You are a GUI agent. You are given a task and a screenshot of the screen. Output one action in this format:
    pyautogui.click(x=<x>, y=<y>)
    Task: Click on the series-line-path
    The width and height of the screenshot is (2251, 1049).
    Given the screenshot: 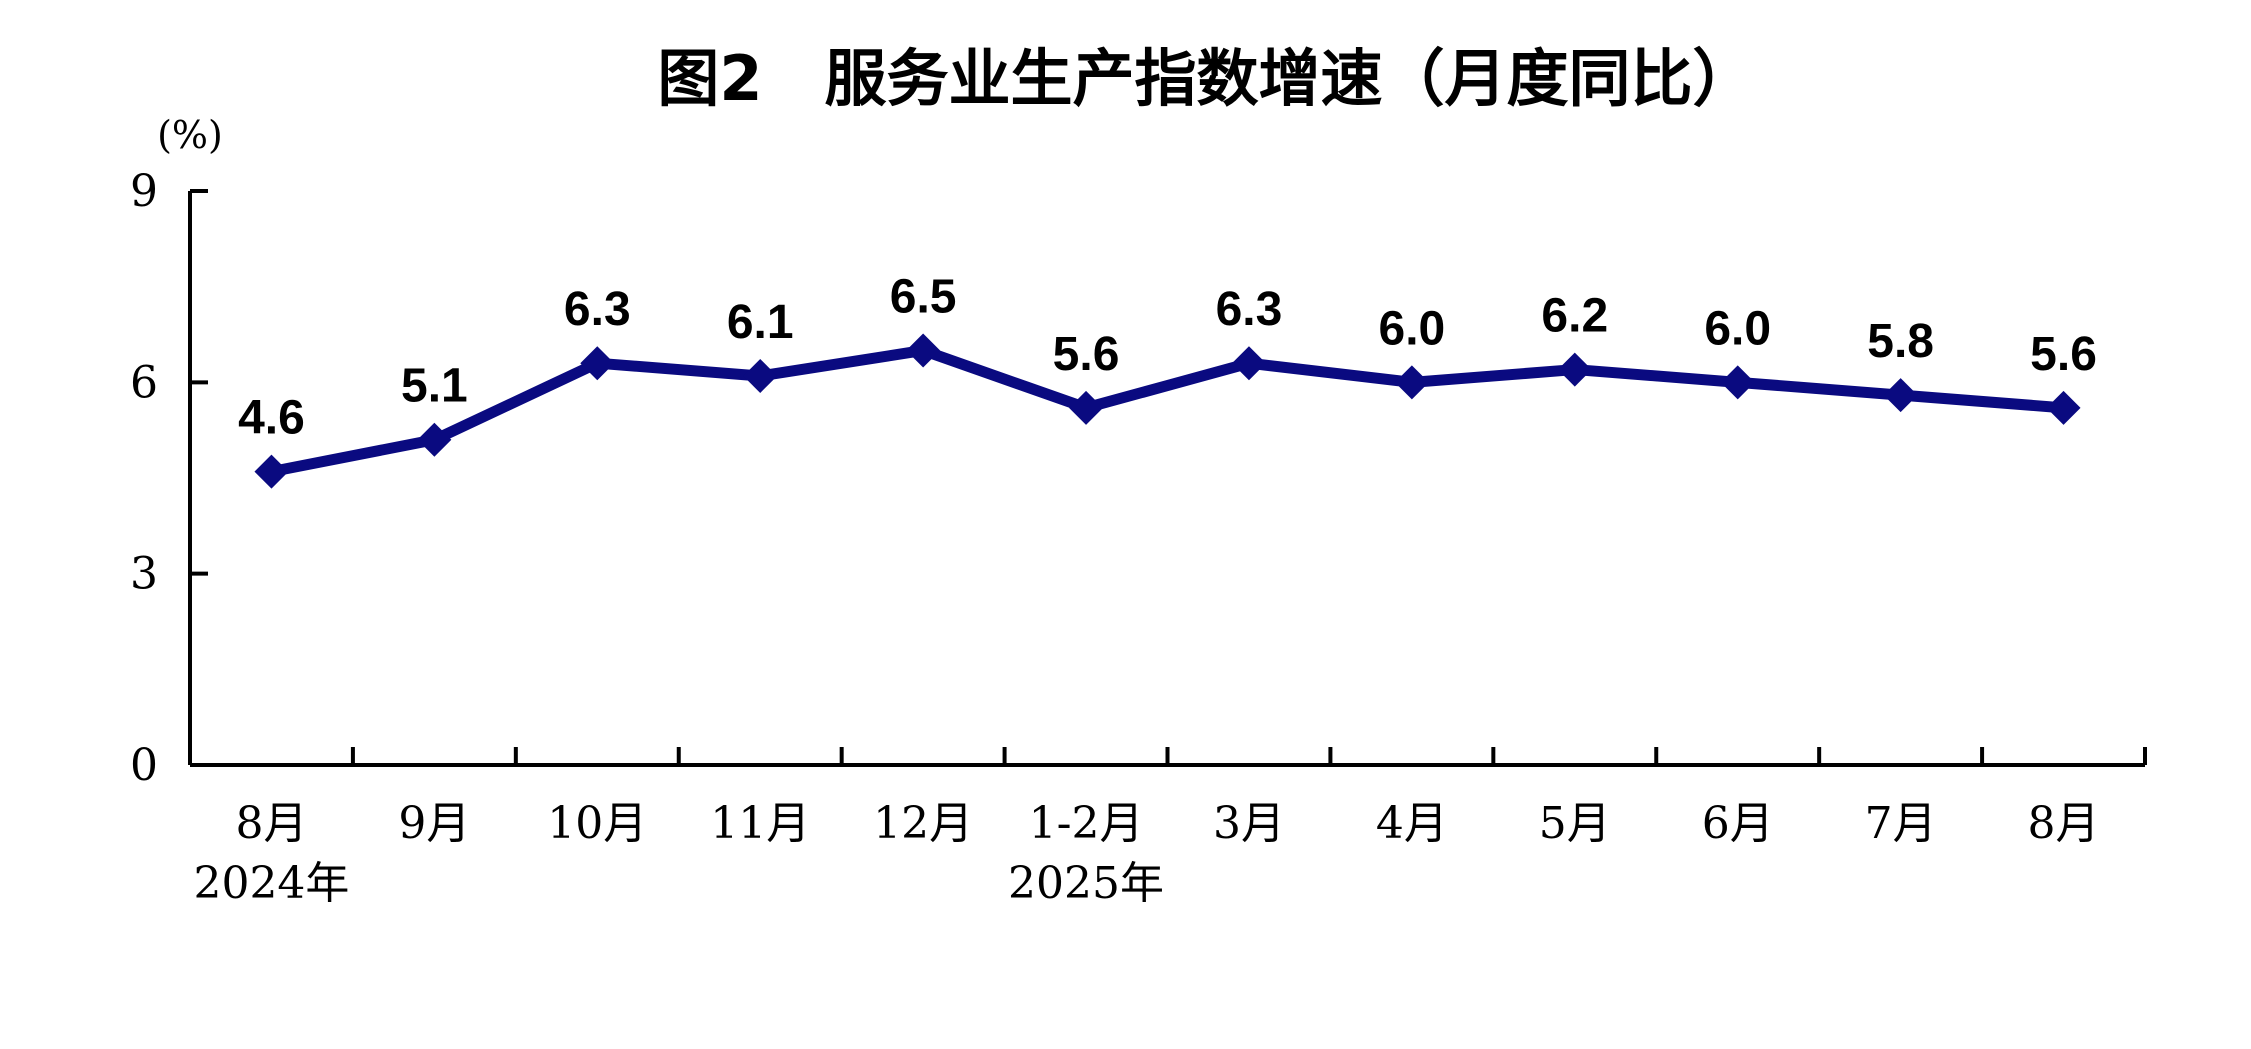 What is the action you would take?
    pyautogui.click(x=1167, y=411)
    